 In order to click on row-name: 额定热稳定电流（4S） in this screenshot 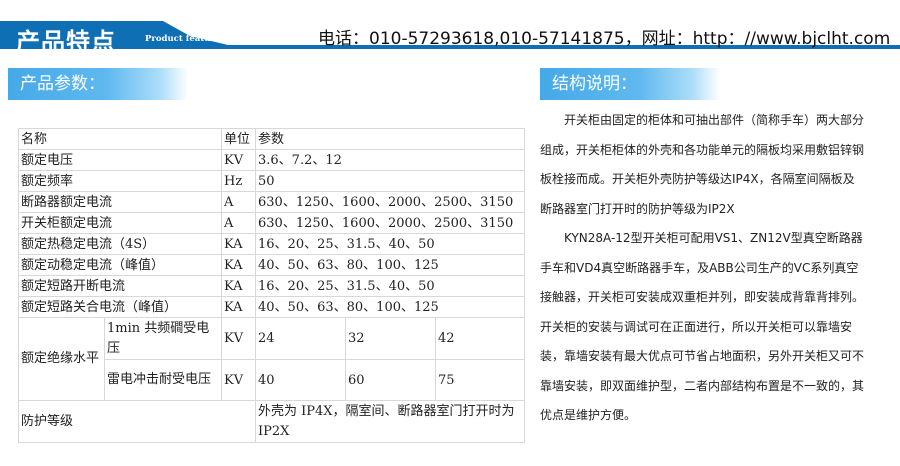, I will do `click(120, 244)`.